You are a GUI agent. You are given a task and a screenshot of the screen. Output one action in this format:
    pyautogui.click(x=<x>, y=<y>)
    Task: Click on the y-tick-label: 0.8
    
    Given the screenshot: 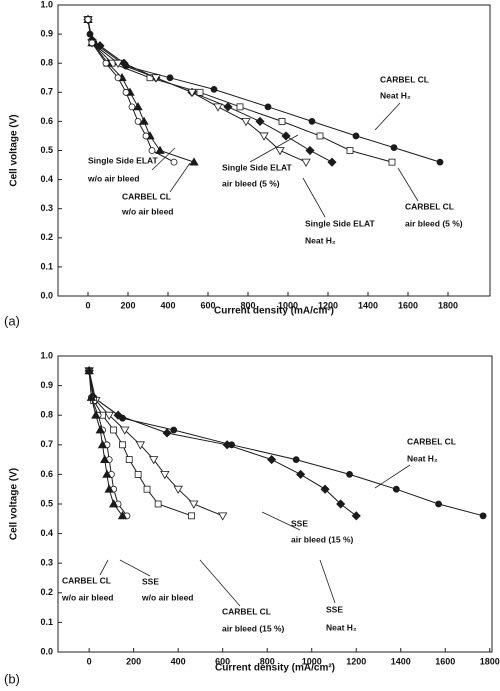 What is the action you would take?
    pyautogui.click(x=46, y=63)
    